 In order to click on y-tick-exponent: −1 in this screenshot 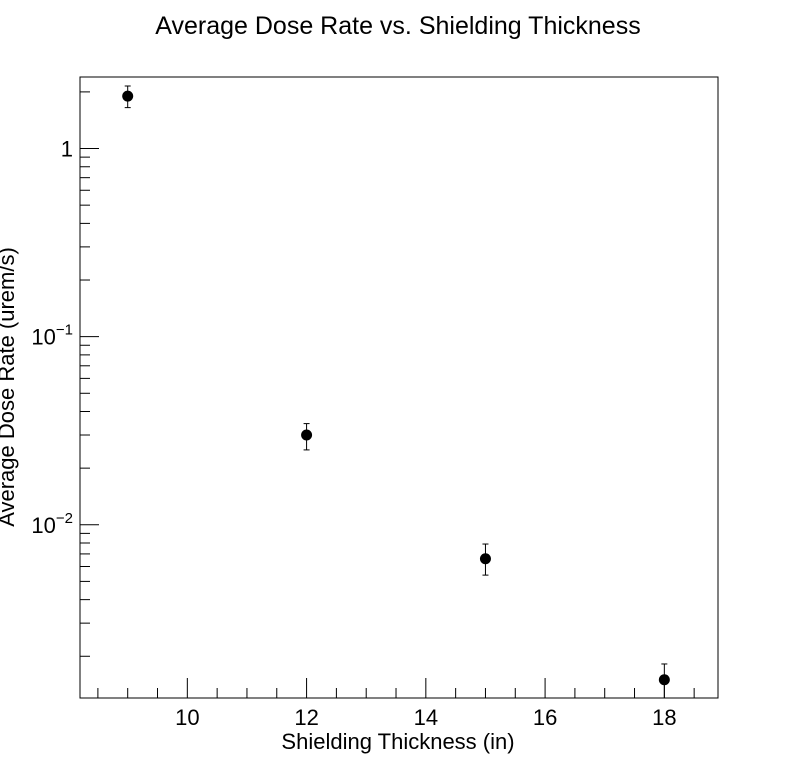, I will do `click(64, 330)`.